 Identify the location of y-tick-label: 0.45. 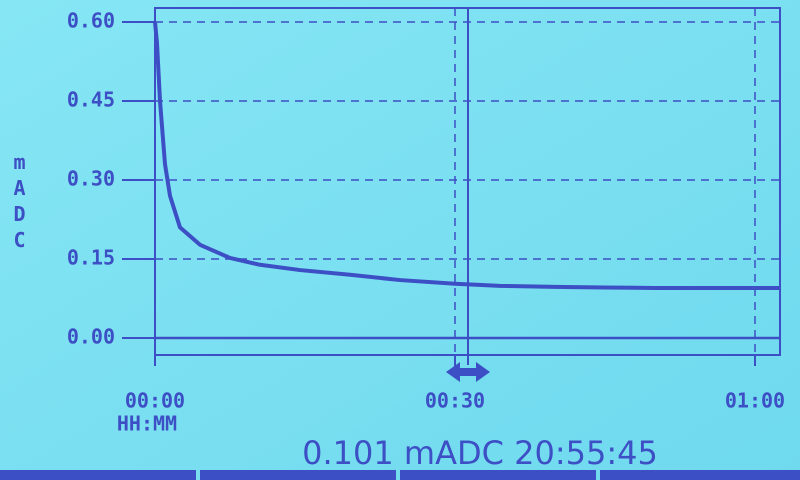
(91, 100).